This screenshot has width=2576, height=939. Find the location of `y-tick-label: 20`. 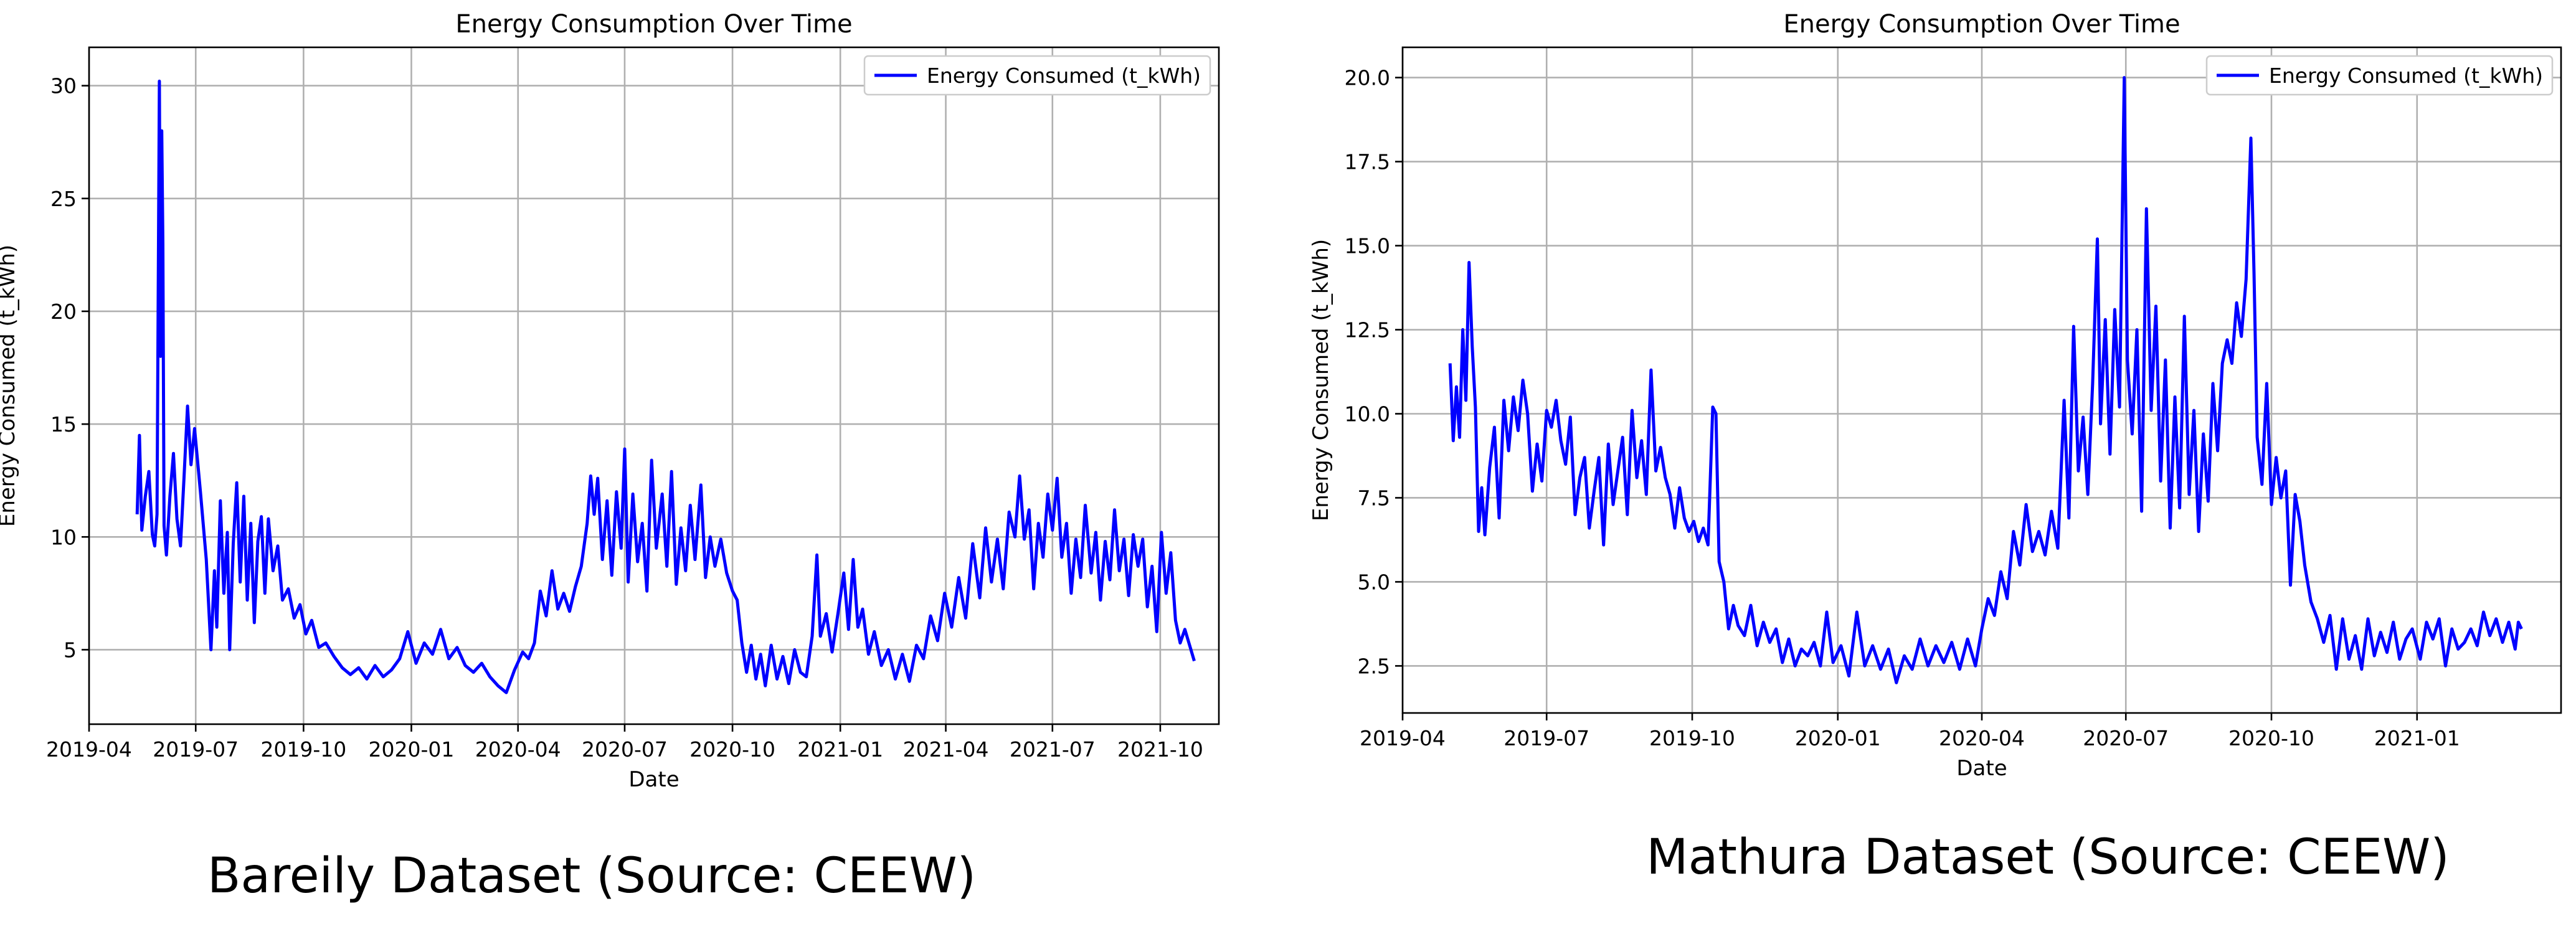

y-tick-label: 20 is located at coordinates (64, 312).